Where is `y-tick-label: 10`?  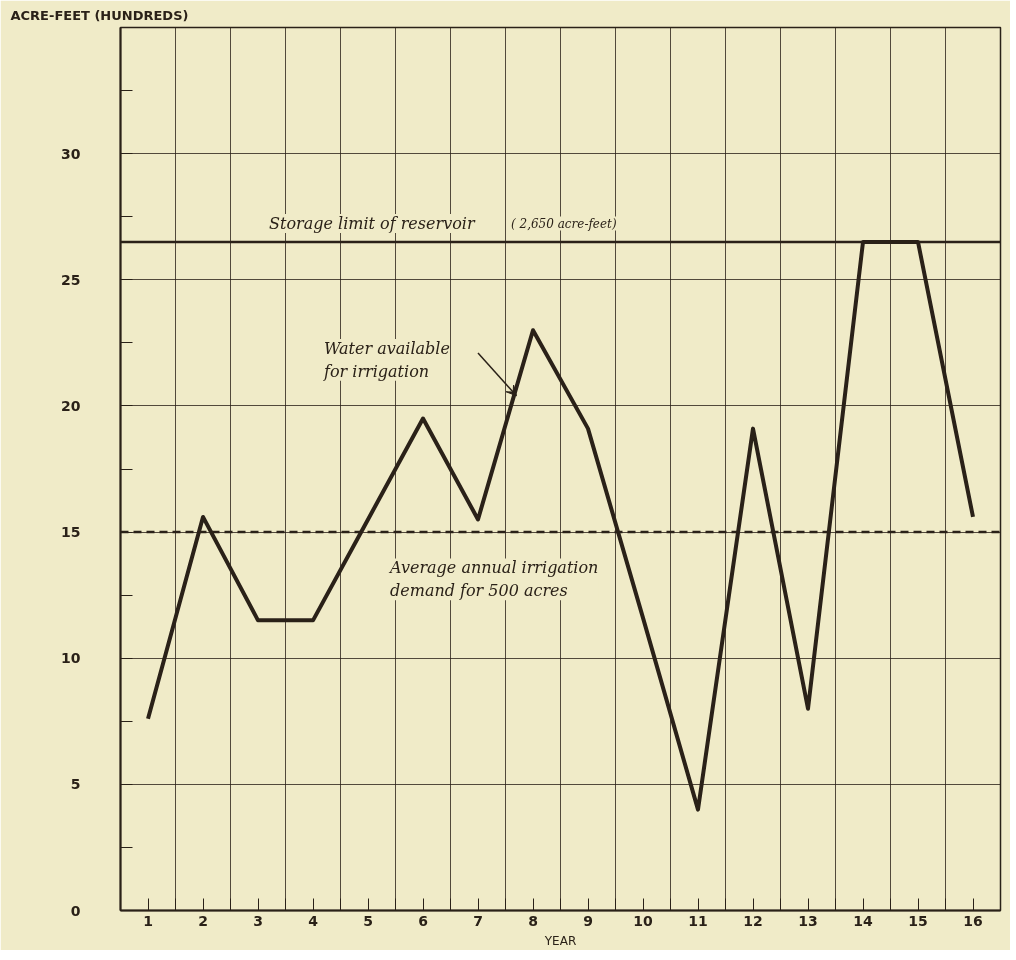 y-tick-label: 10 is located at coordinates (71, 658).